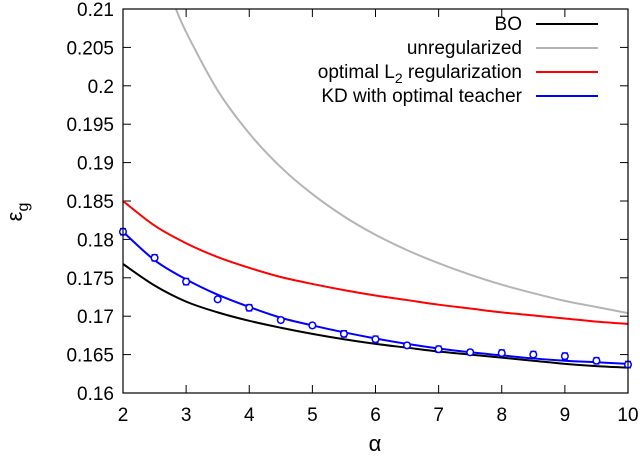 This screenshot has height=458, width=640. I want to click on x-tick-label: 5, so click(312, 415).